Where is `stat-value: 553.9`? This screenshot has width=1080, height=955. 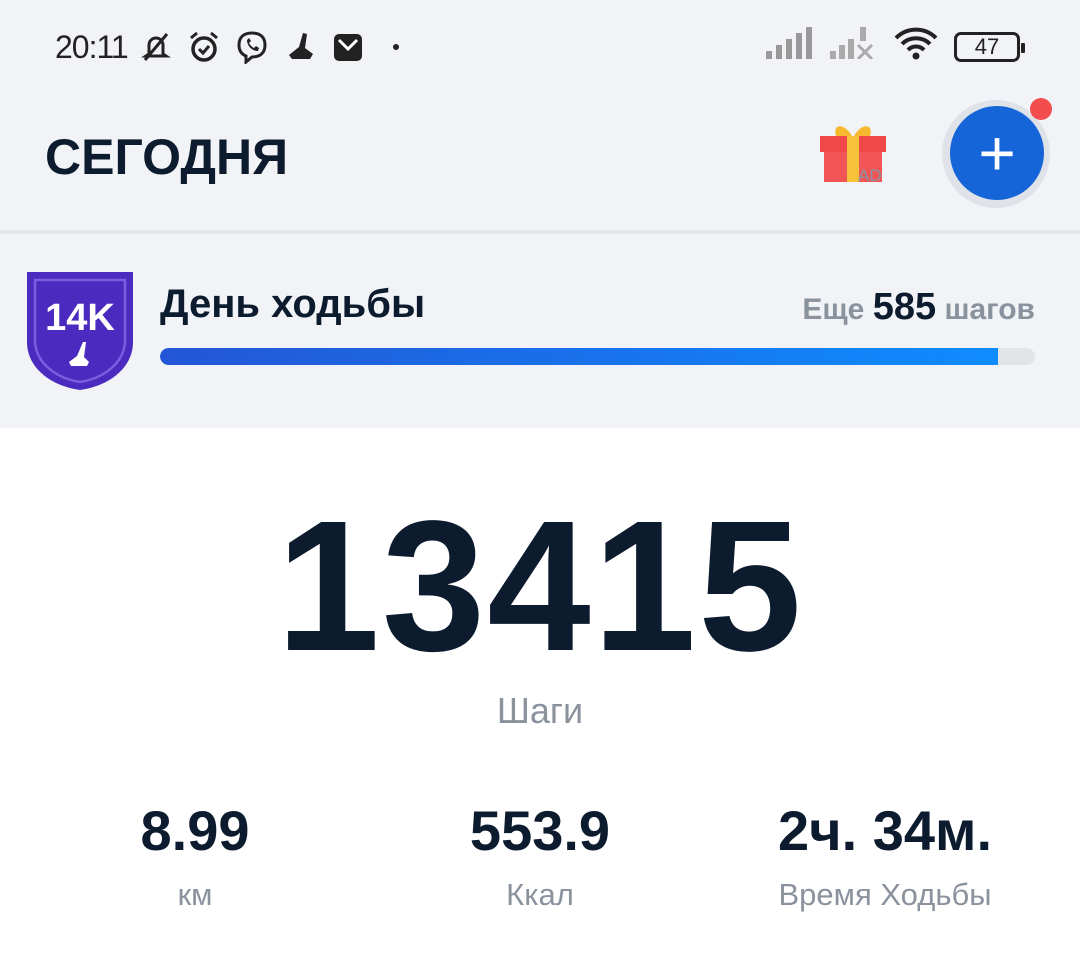
stat-value: 553.9 is located at coordinates (540, 830).